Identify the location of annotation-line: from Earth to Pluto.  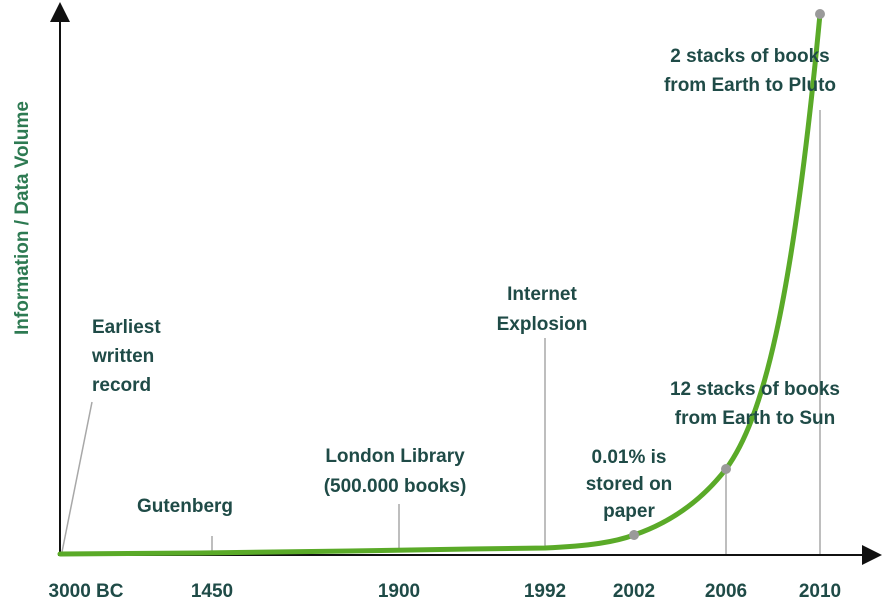
(750, 85).